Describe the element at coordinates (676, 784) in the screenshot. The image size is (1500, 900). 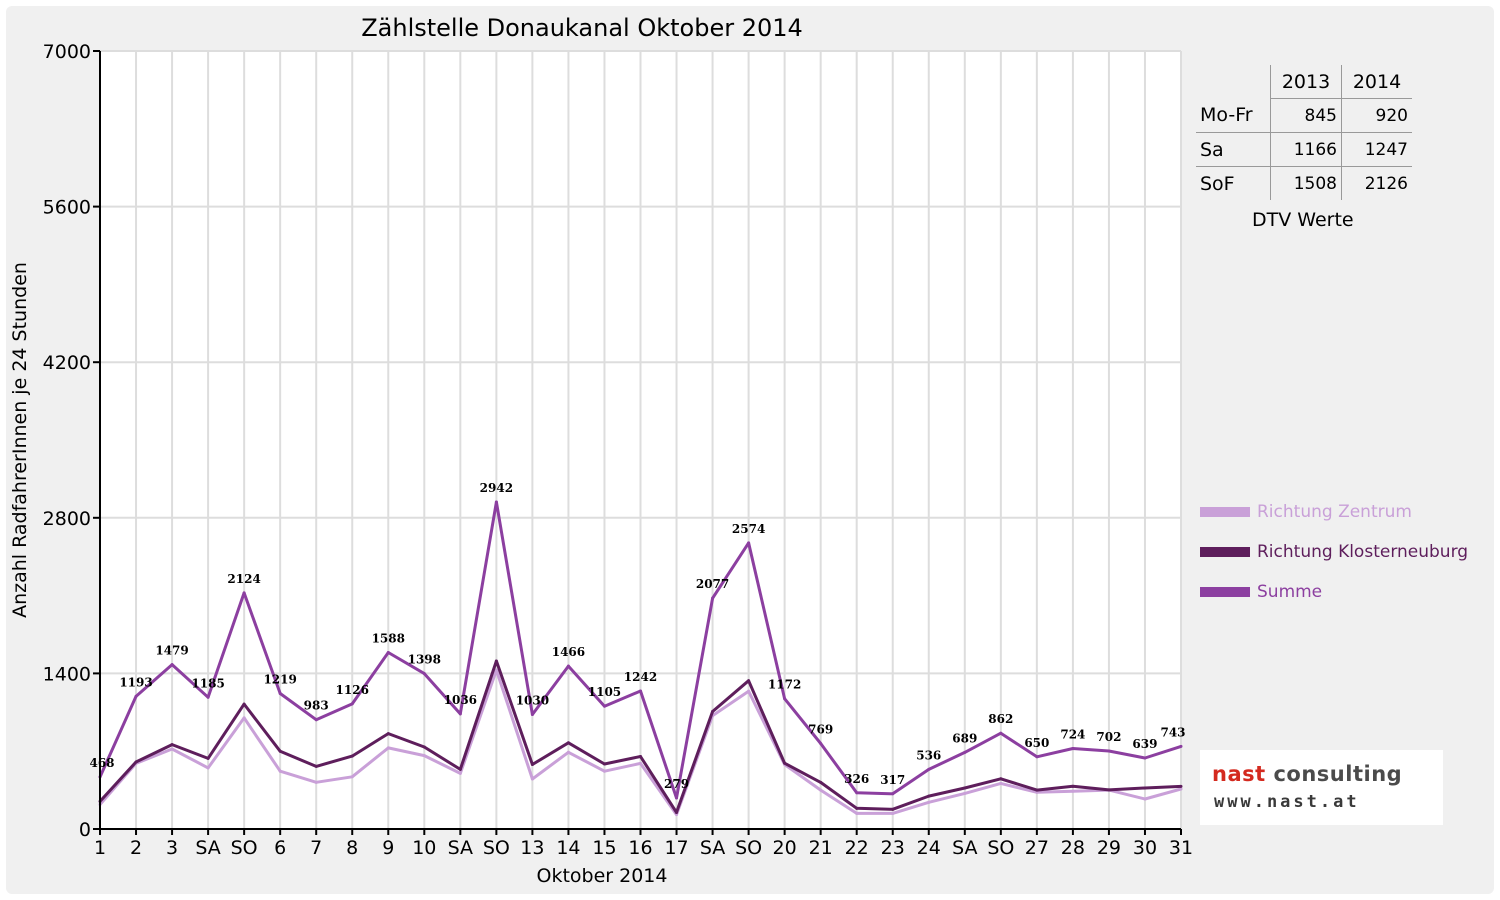
I see `data-label: 279` at that location.